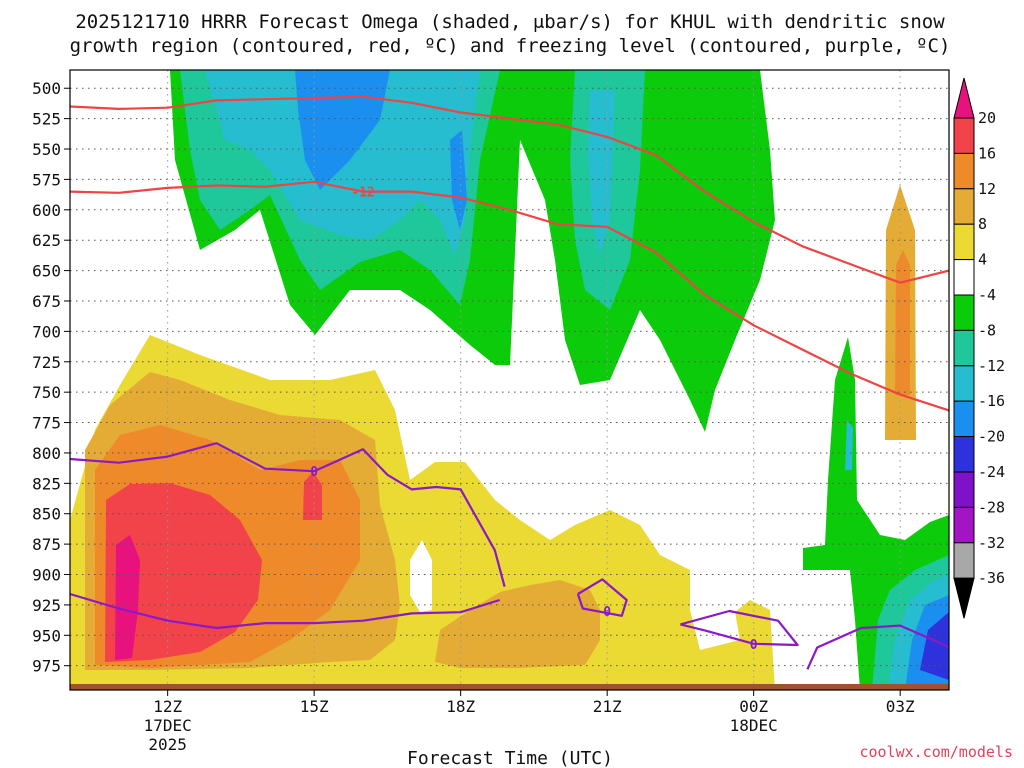  I want to click on y-tick-label: 900, so click(46, 575).